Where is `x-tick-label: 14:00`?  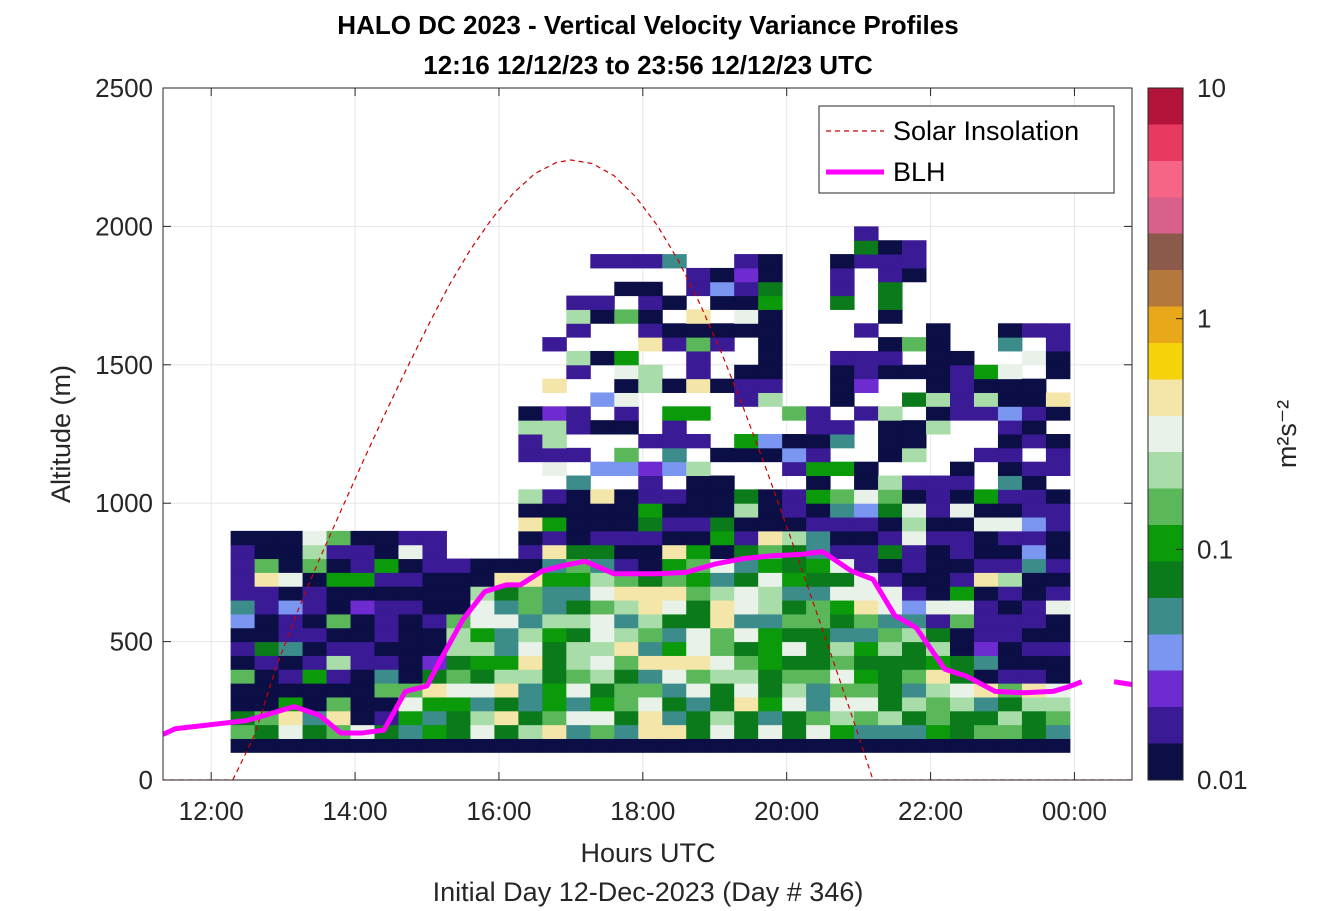
x-tick-label: 14:00 is located at coordinates (355, 811).